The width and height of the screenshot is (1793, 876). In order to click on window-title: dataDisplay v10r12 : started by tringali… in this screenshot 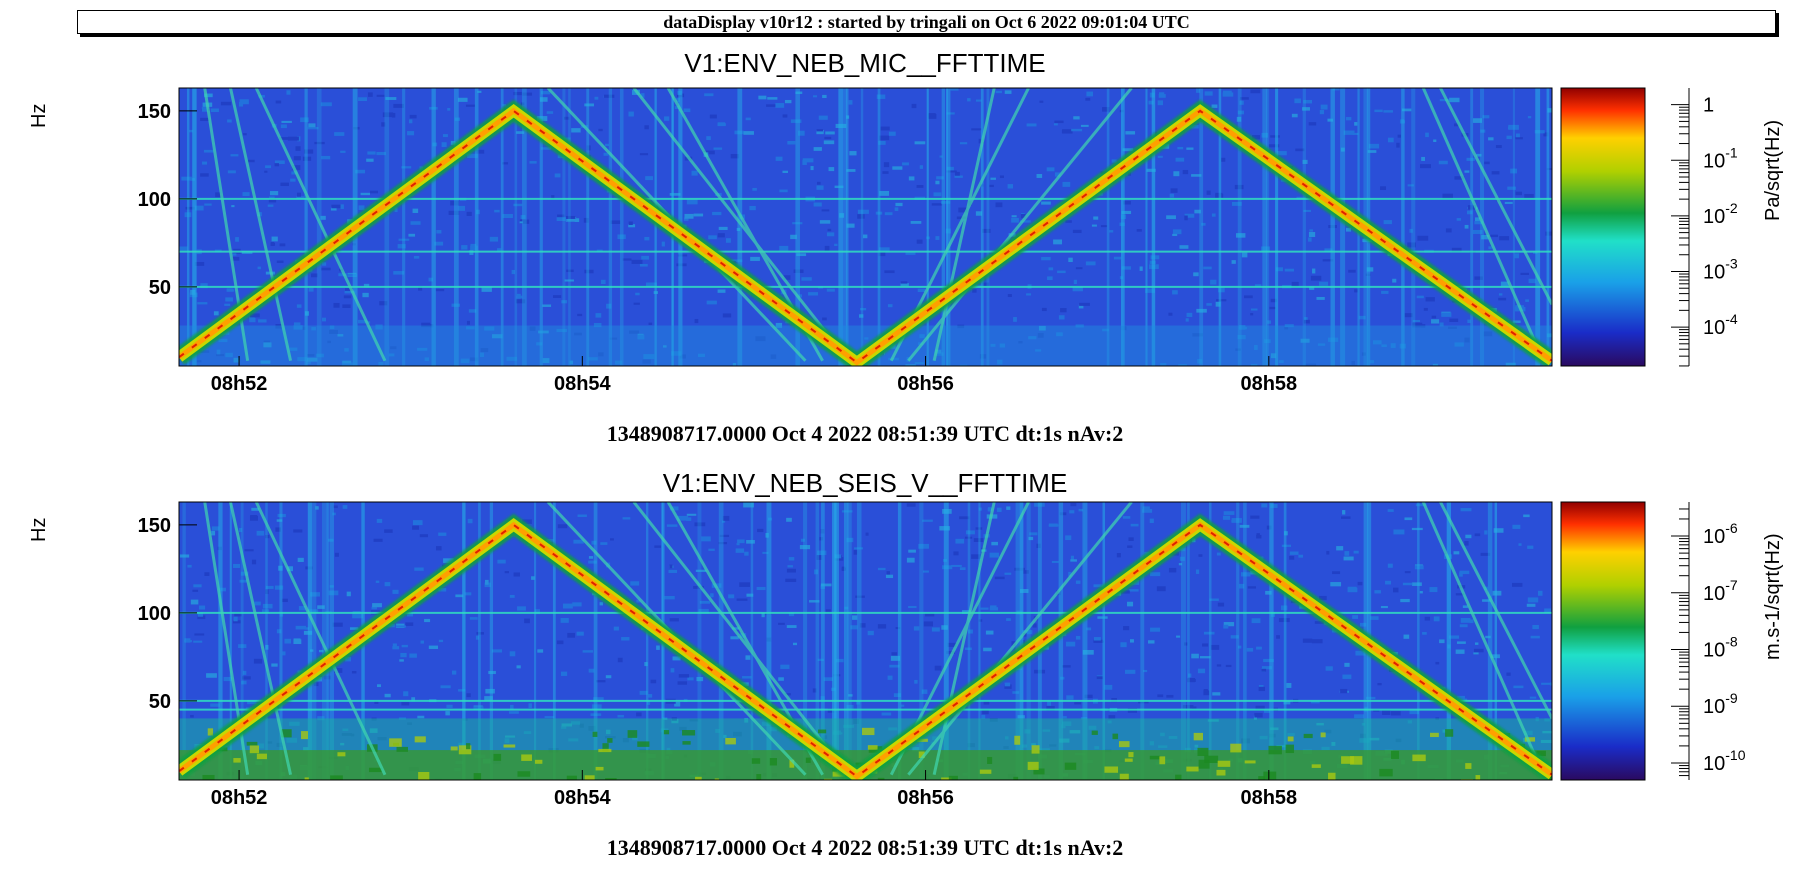, I will do `click(926, 22)`.